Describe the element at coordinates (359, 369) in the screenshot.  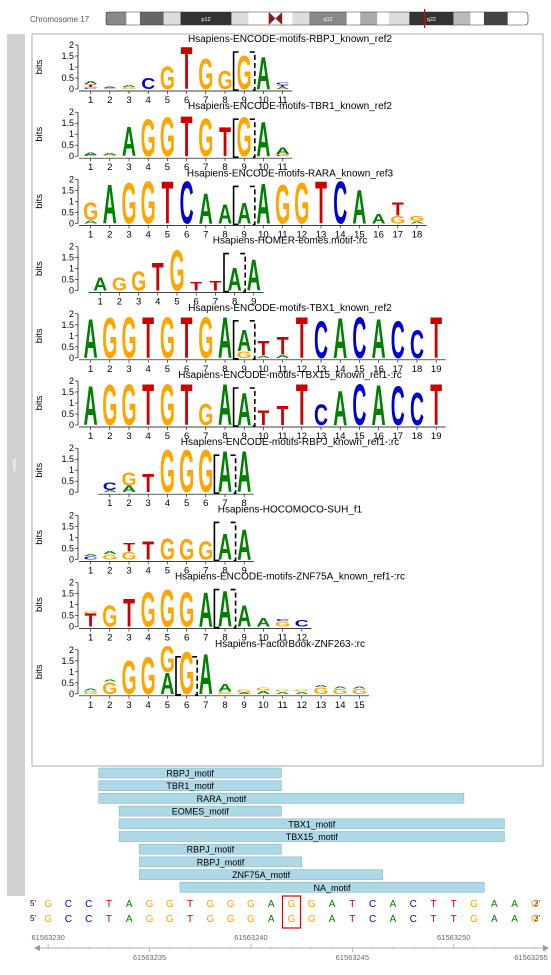
I see `logo-x-tick-label: 15` at that location.